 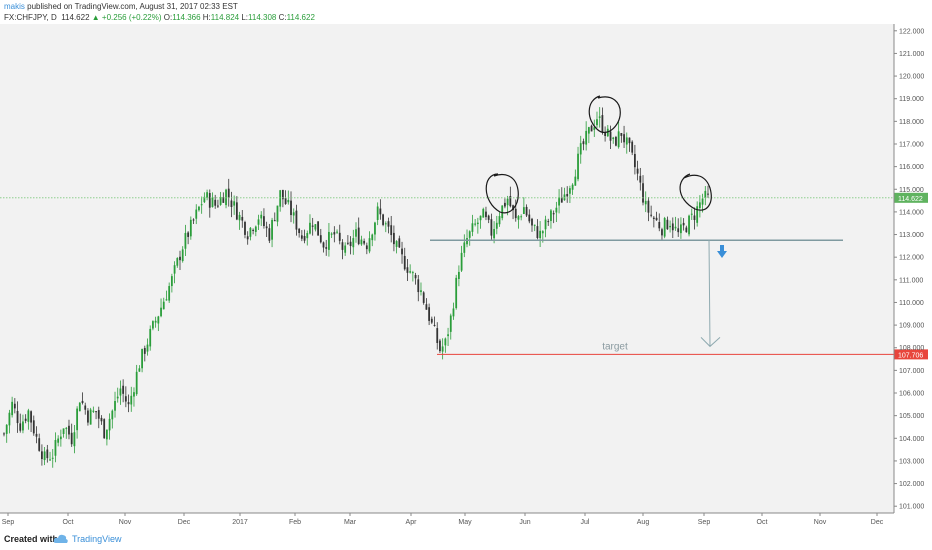 What do you see at coordinates (911, 484) in the screenshot?
I see `price-tick-label: 102.000` at bounding box center [911, 484].